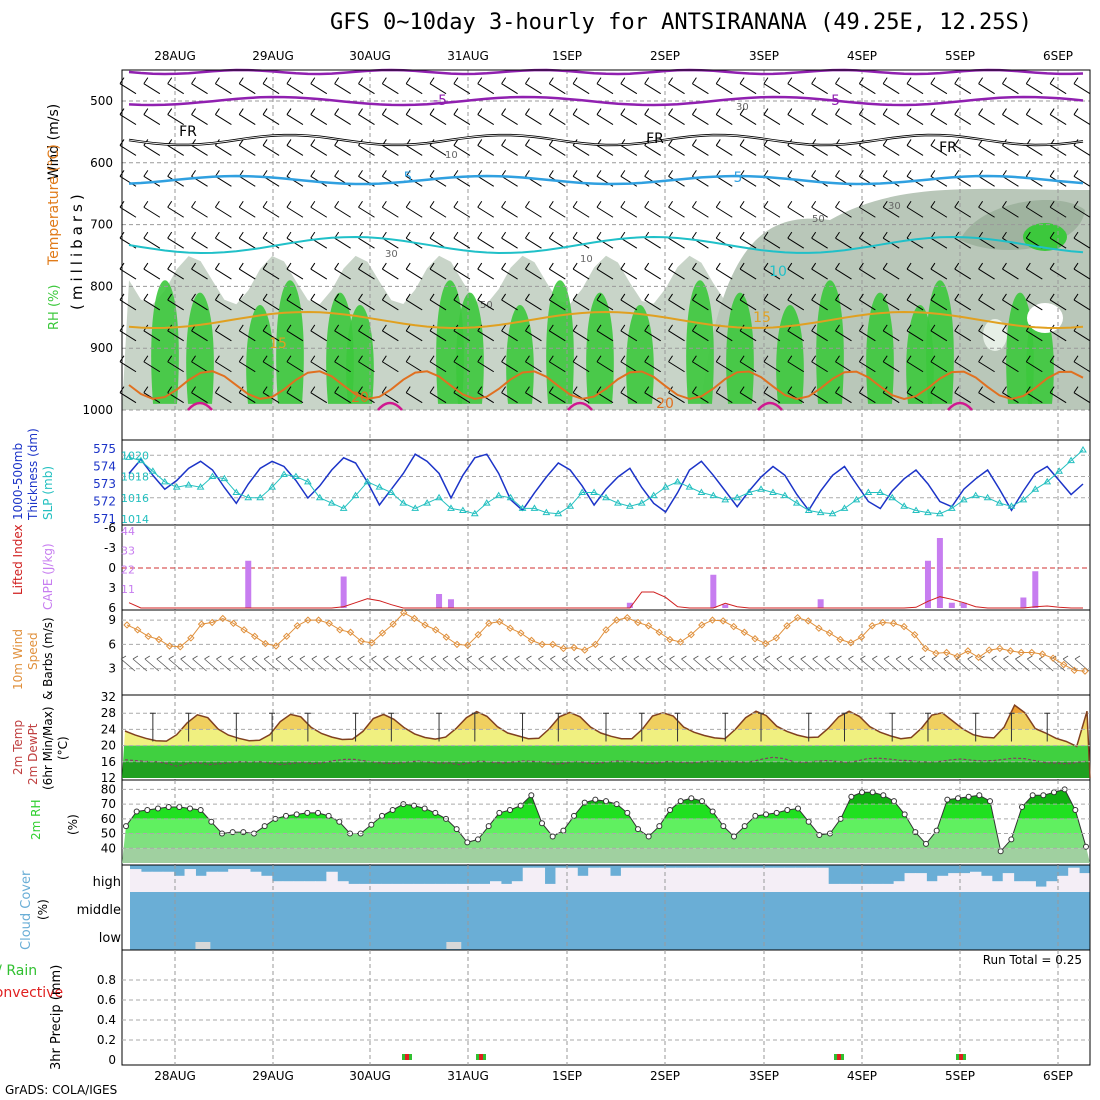 This screenshot has width=1100, height=1100. I want to click on rh-contour-label: 30, so click(742, 107).